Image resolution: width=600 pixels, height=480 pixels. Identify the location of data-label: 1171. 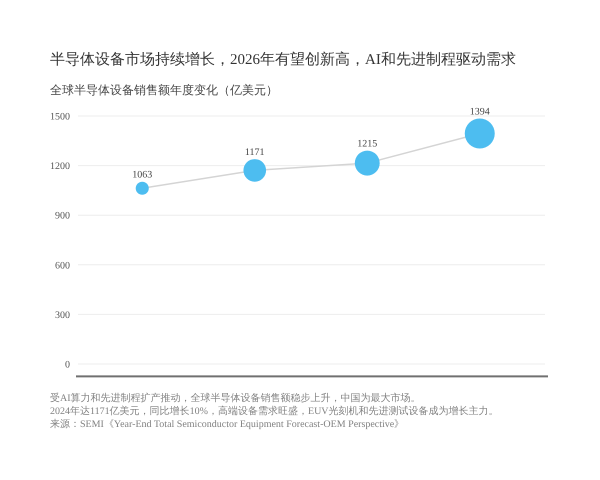
(254, 152).